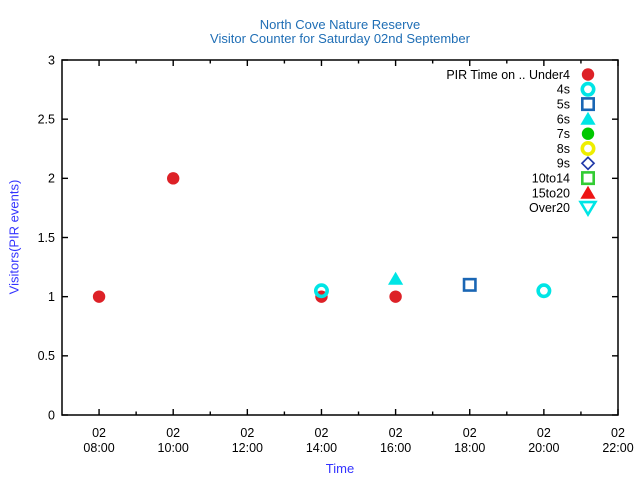  What do you see at coordinates (340, 24) in the screenshot?
I see `chart-title: North Cove Nature Reserve` at bounding box center [340, 24].